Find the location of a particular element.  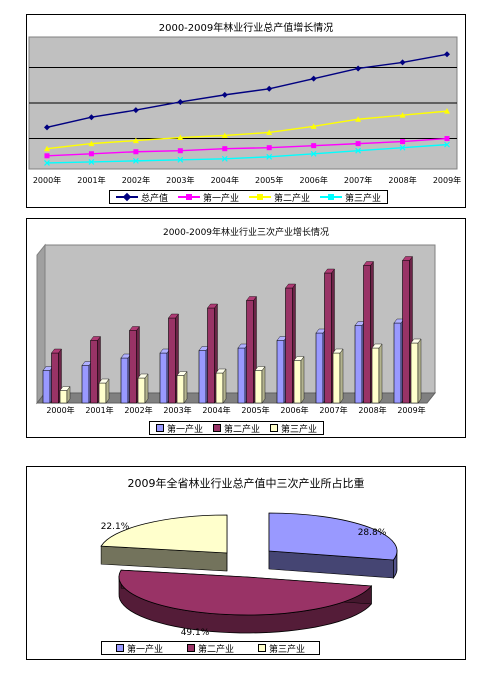

bar-legend-item-secondary: 第二产业 is located at coordinates (236, 428).